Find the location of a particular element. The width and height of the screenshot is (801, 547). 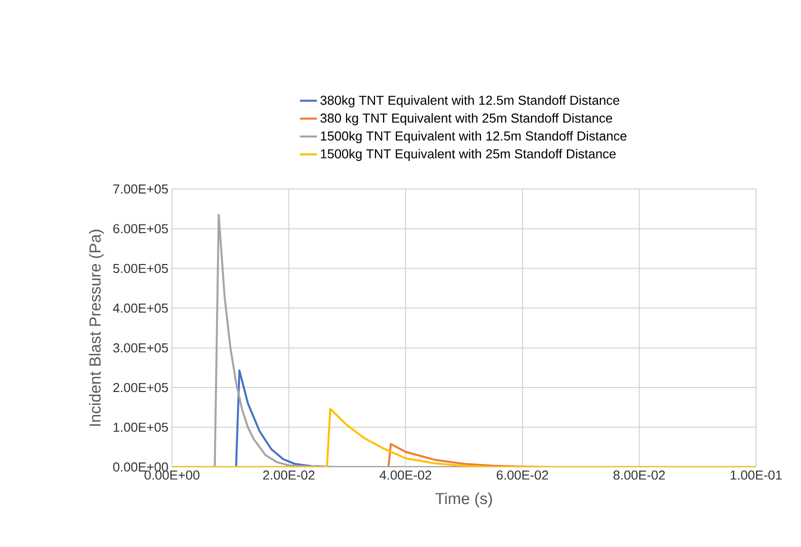

x-tick-label: 8.00E-02 is located at coordinates (639, 475).